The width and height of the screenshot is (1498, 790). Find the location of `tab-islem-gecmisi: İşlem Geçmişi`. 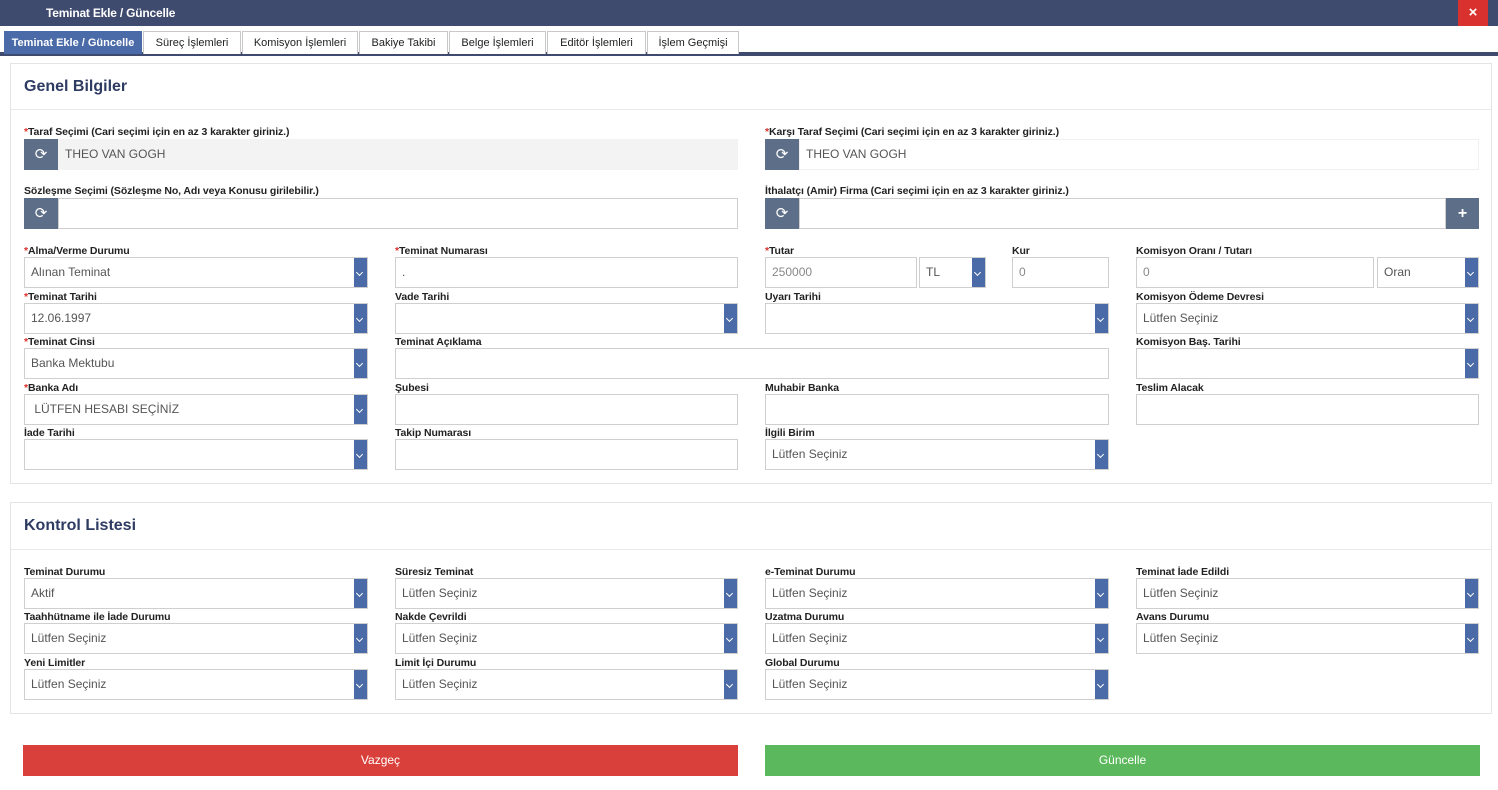

tab-islem-gecmisi: İşlem Geçmişi is located at coordinates (693, 42).